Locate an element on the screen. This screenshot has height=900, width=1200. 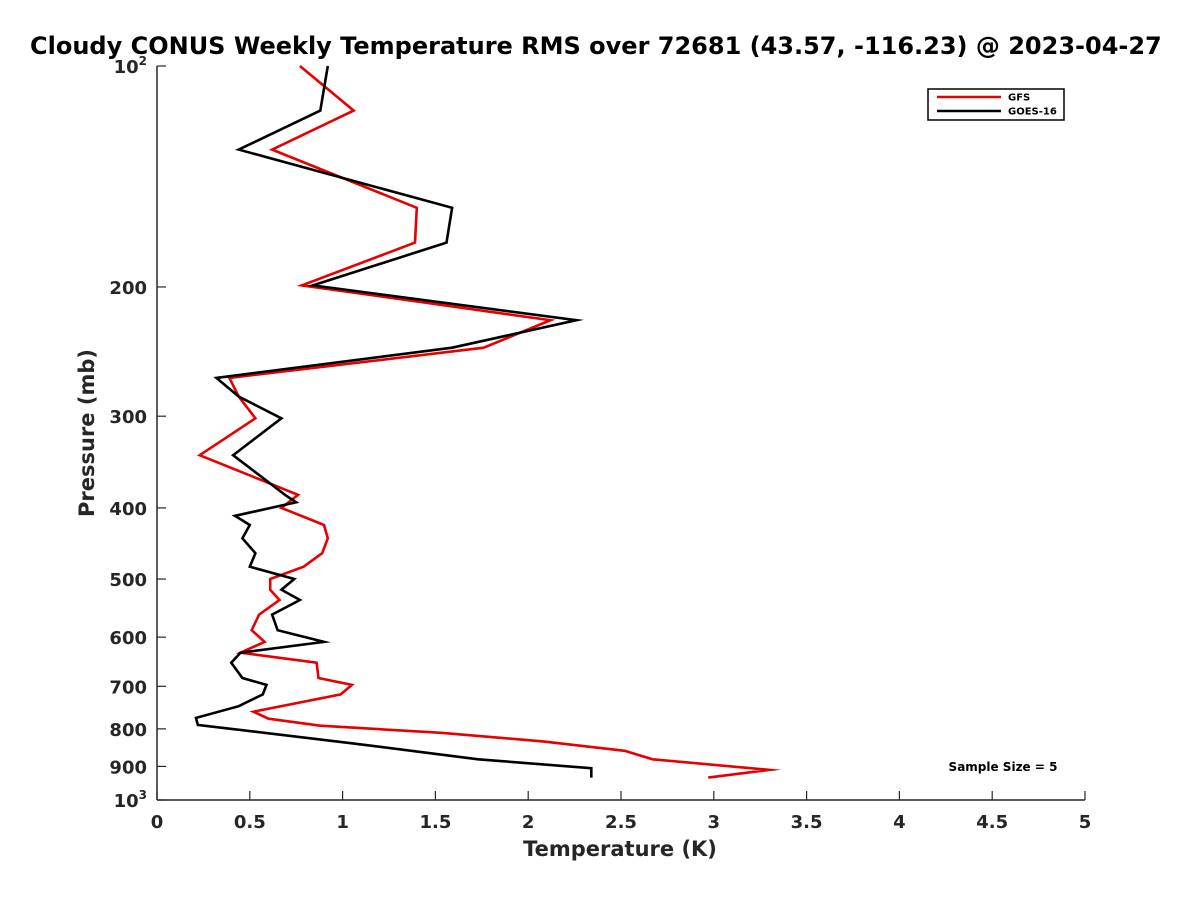
x-tick-label: 1.5 is located at coordinates (435, 822).